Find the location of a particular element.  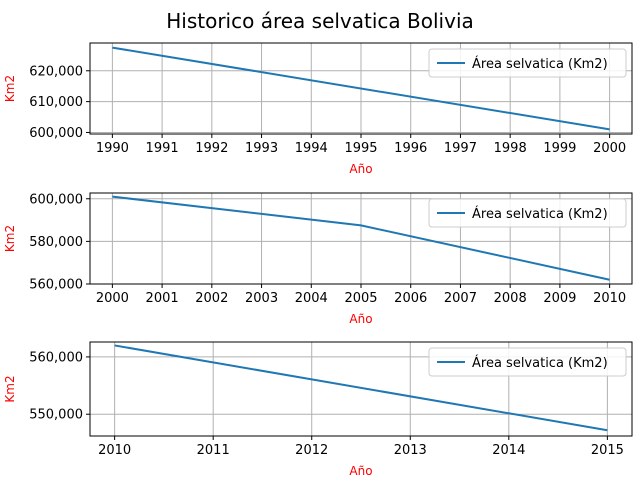

x-tick-label: 1995 is located at coordinates (360, 148).